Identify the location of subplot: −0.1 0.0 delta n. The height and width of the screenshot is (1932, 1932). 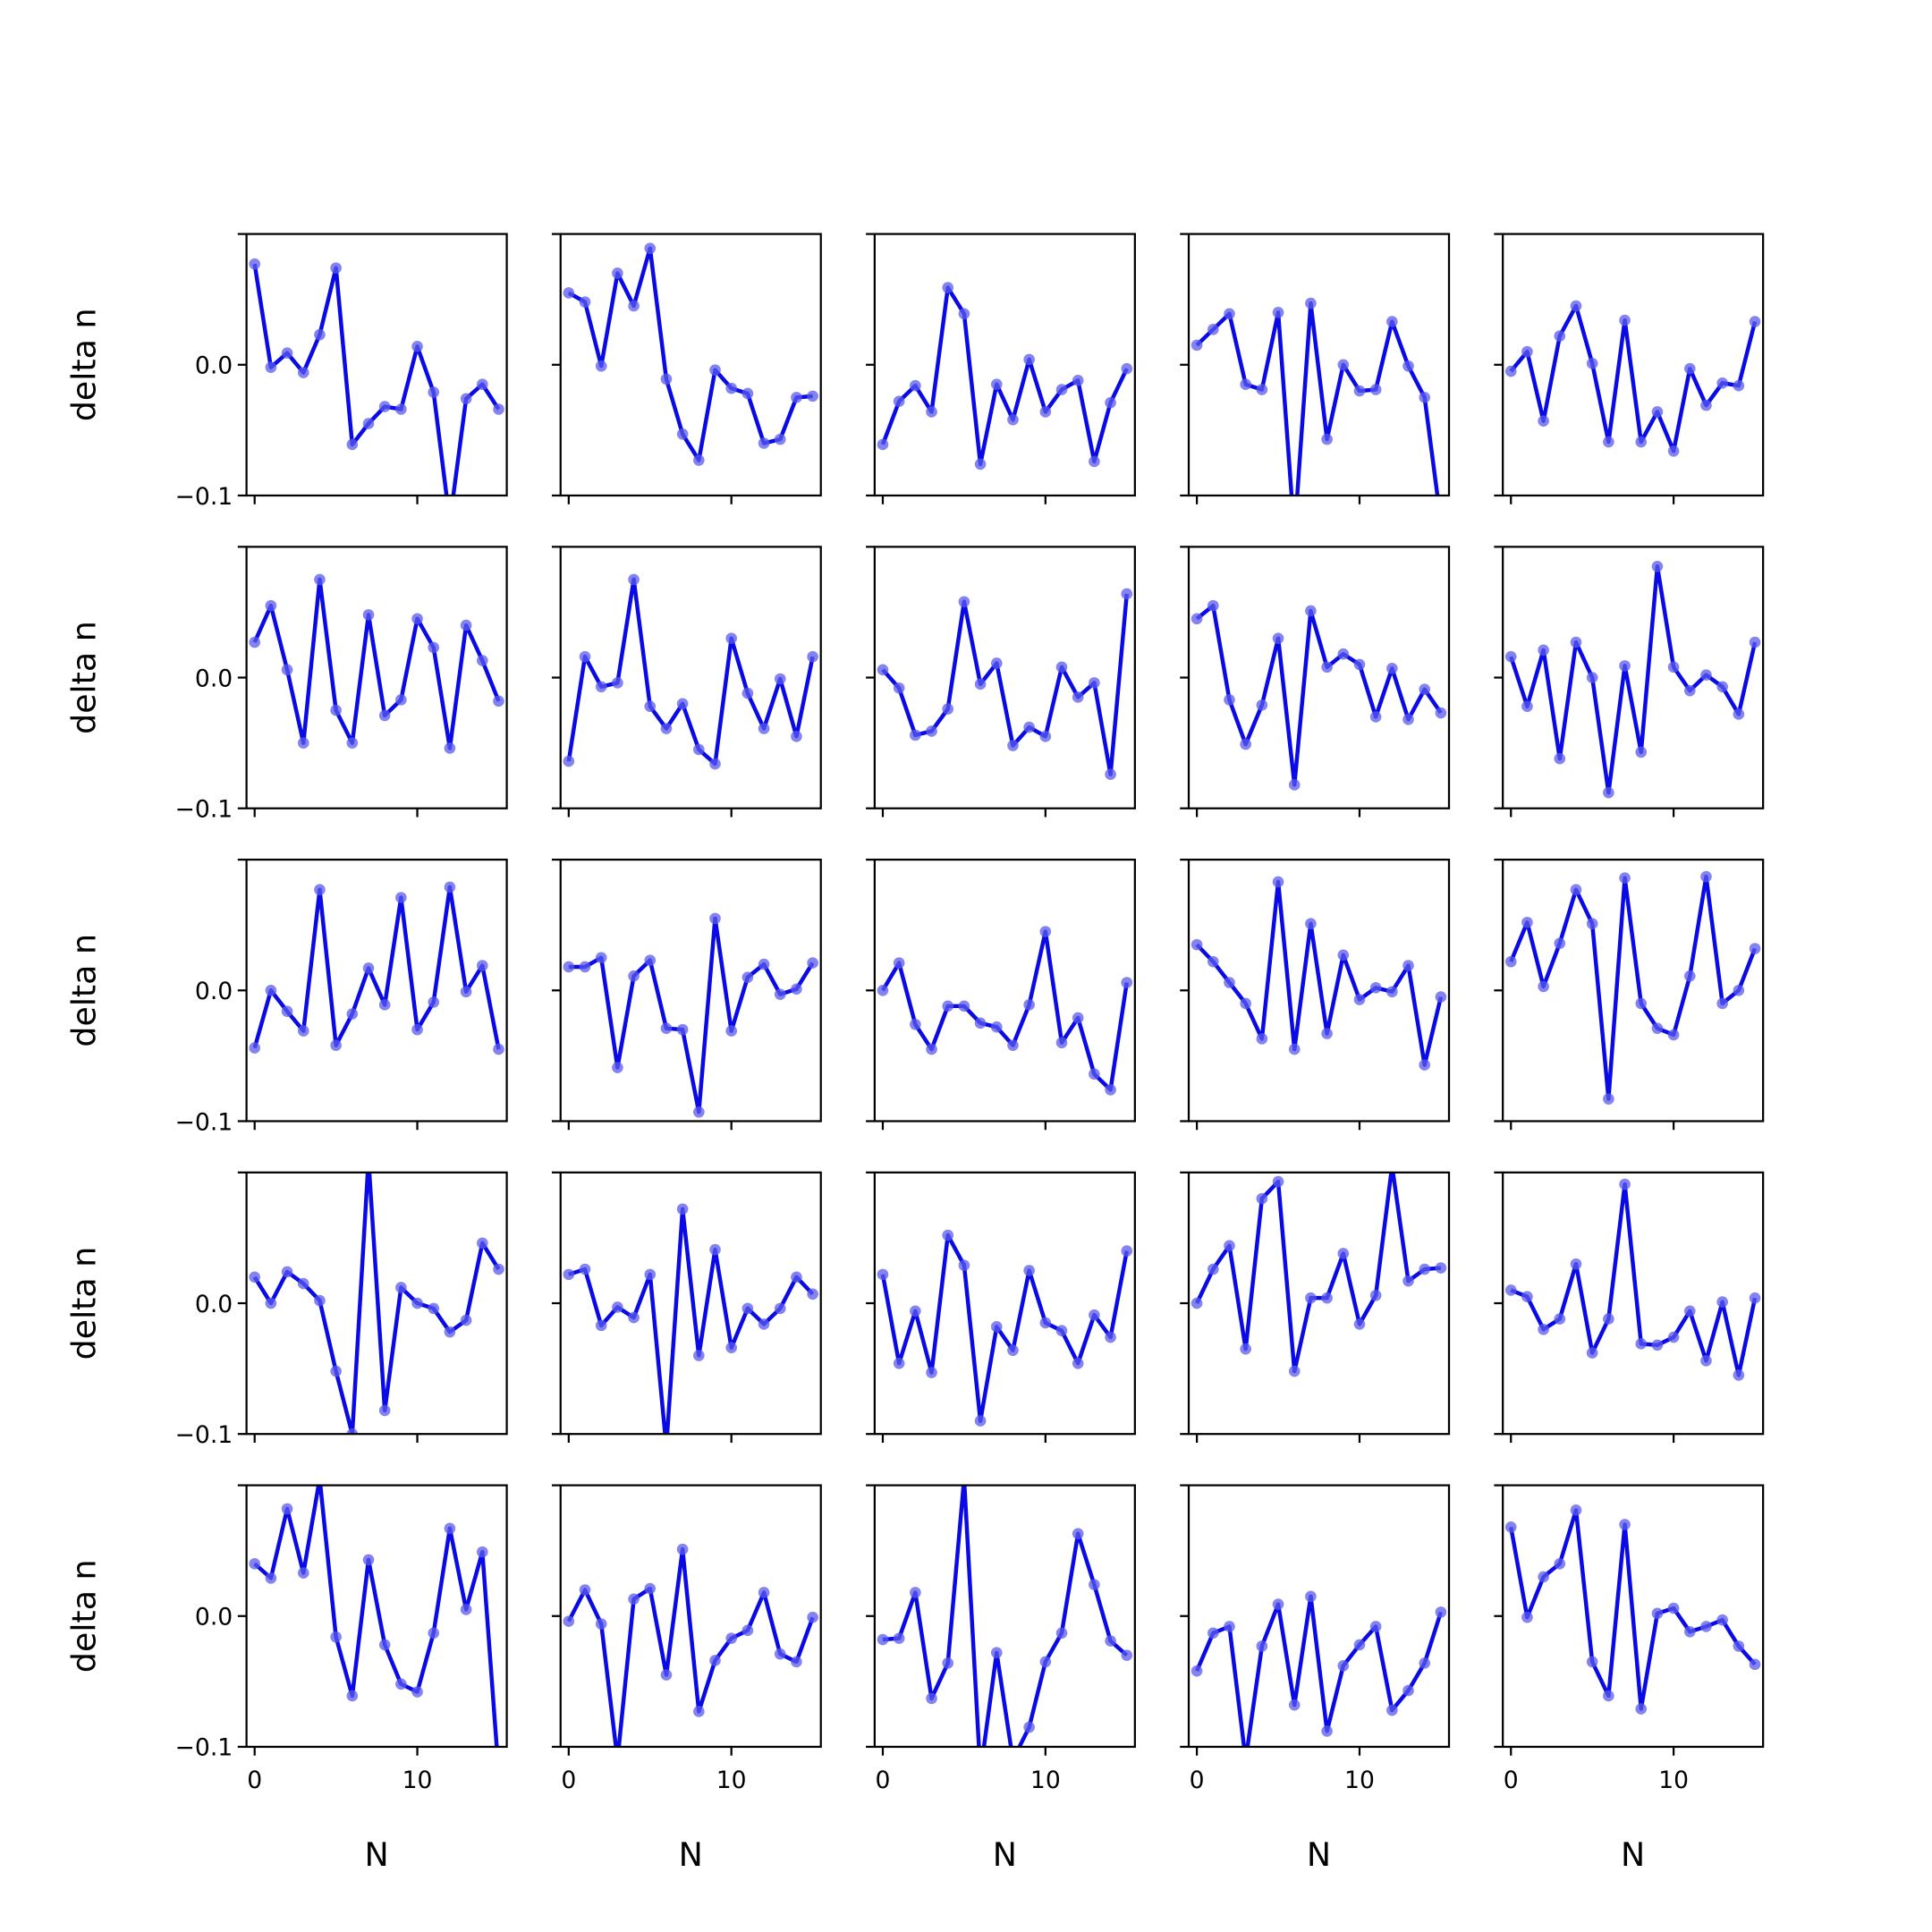
(286, 685).